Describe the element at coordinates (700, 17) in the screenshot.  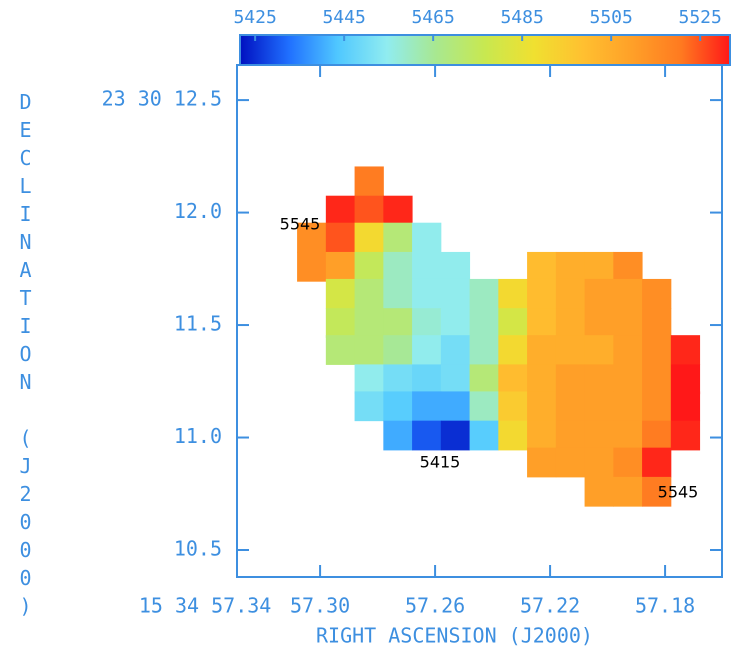
I see `colorbar-tick-label: 5525` at that location.